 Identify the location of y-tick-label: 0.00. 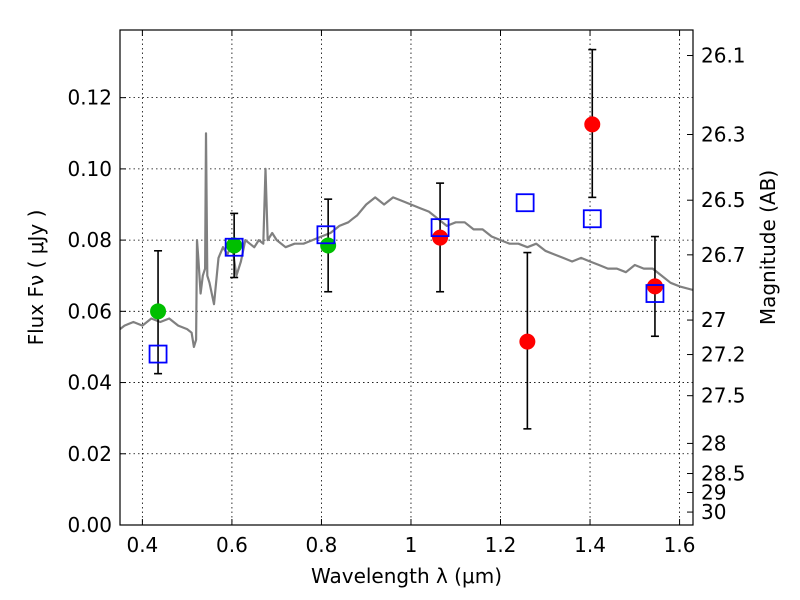
(89, 525).